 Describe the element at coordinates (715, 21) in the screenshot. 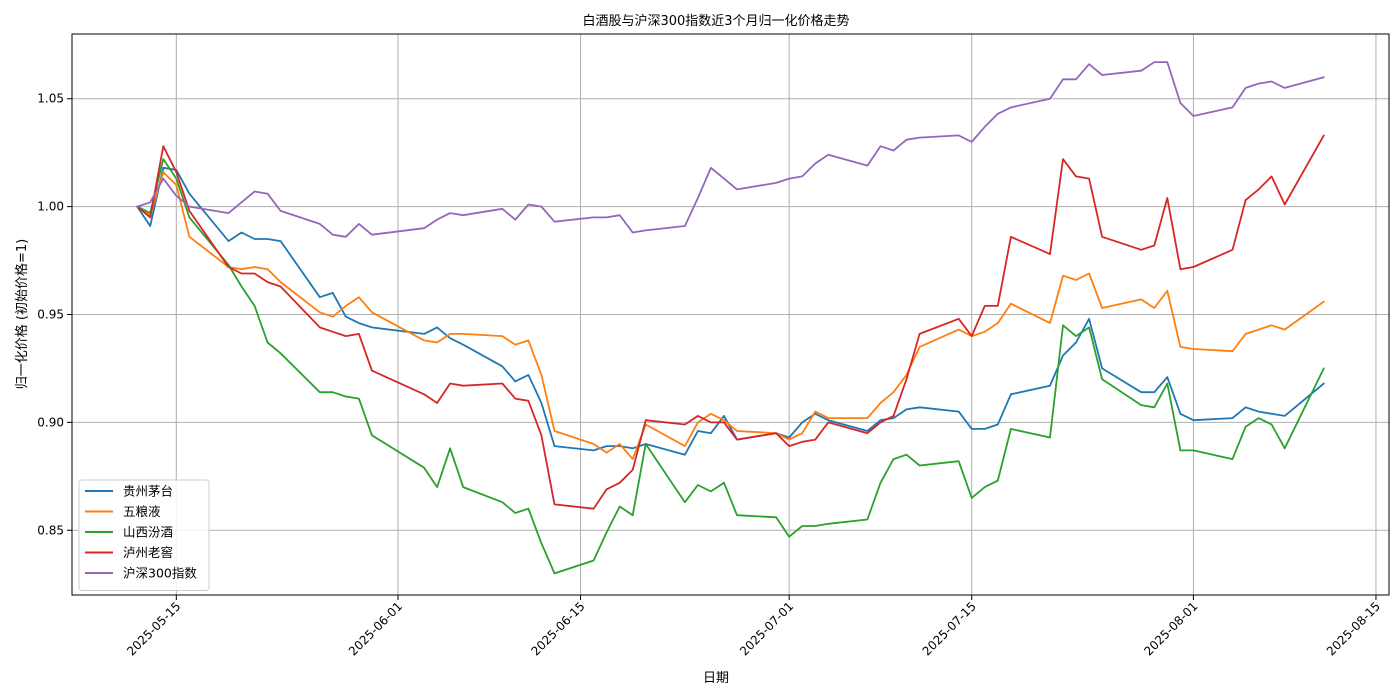

I see `chart-title: 白酒股与沪深300指数近3个月归一化价格走势` at that location.